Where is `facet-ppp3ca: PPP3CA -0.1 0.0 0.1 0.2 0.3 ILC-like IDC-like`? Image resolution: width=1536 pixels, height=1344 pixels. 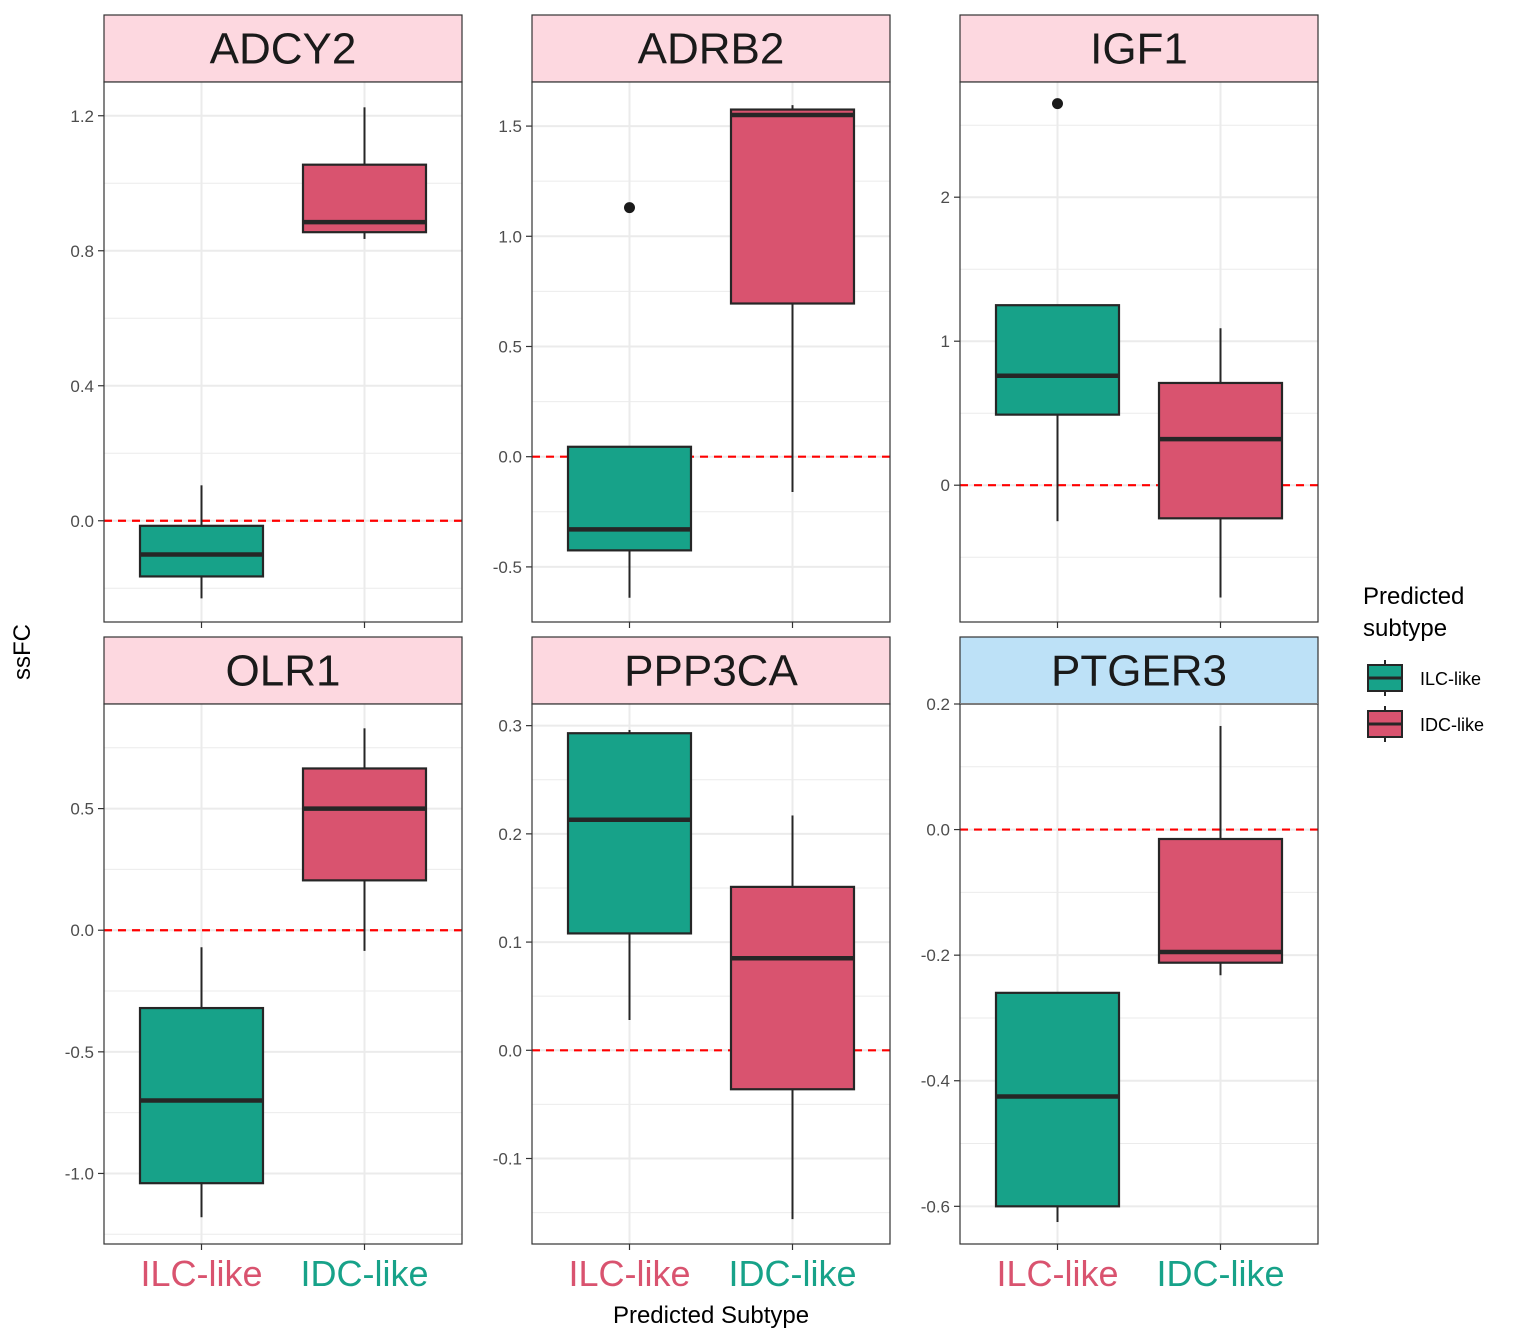 facet-ppp3ca: PPP3CA -0.1 0.0 0.1 0.2 0.3 ILC-like IDC-like is located at coordinates (692, 965).